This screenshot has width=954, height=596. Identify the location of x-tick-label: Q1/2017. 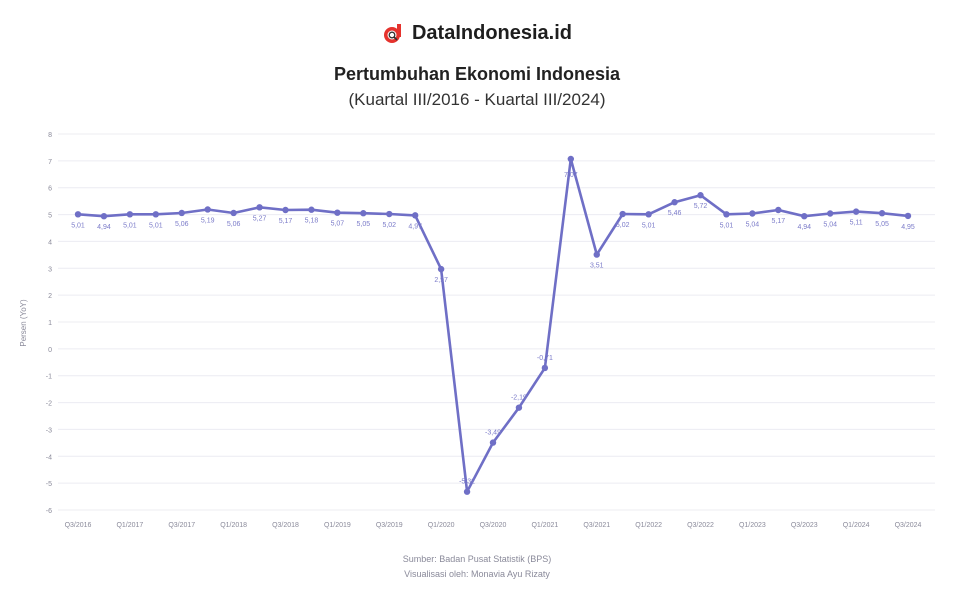
(129, 525).